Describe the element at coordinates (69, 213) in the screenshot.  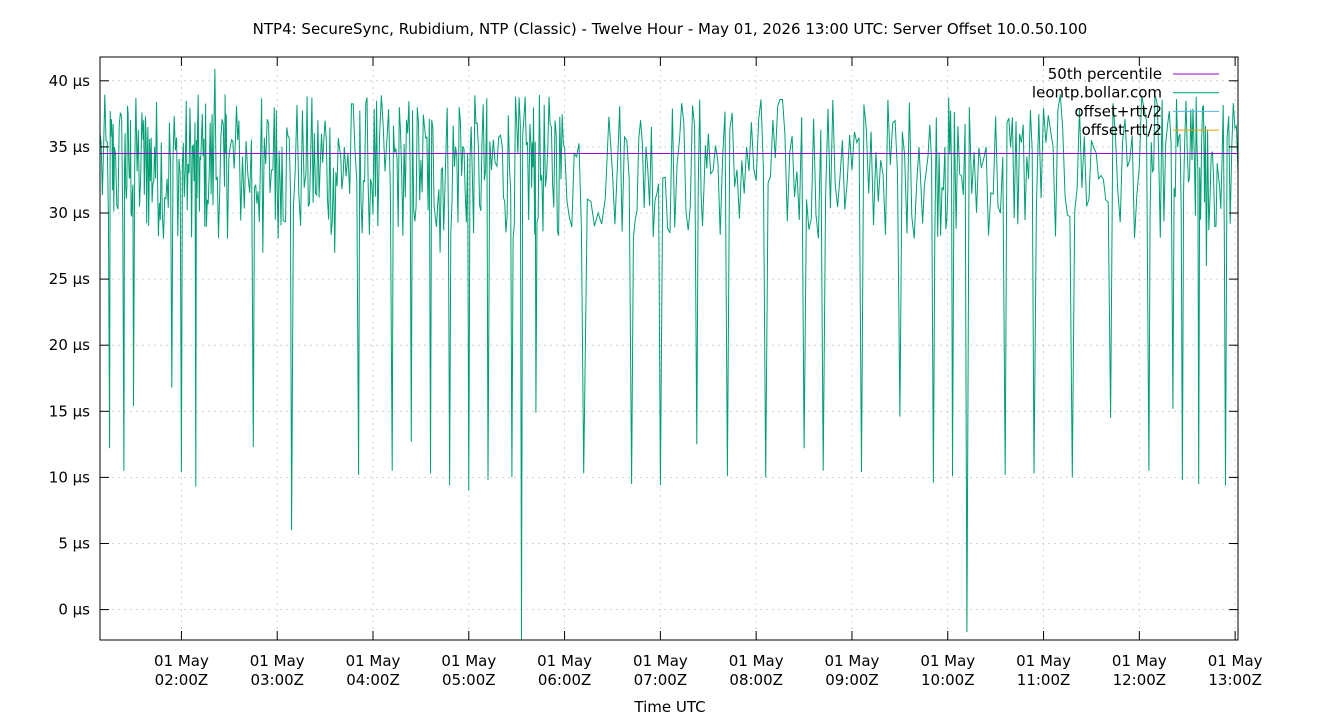
I see `y-tick-label: 30 µs` at that location.